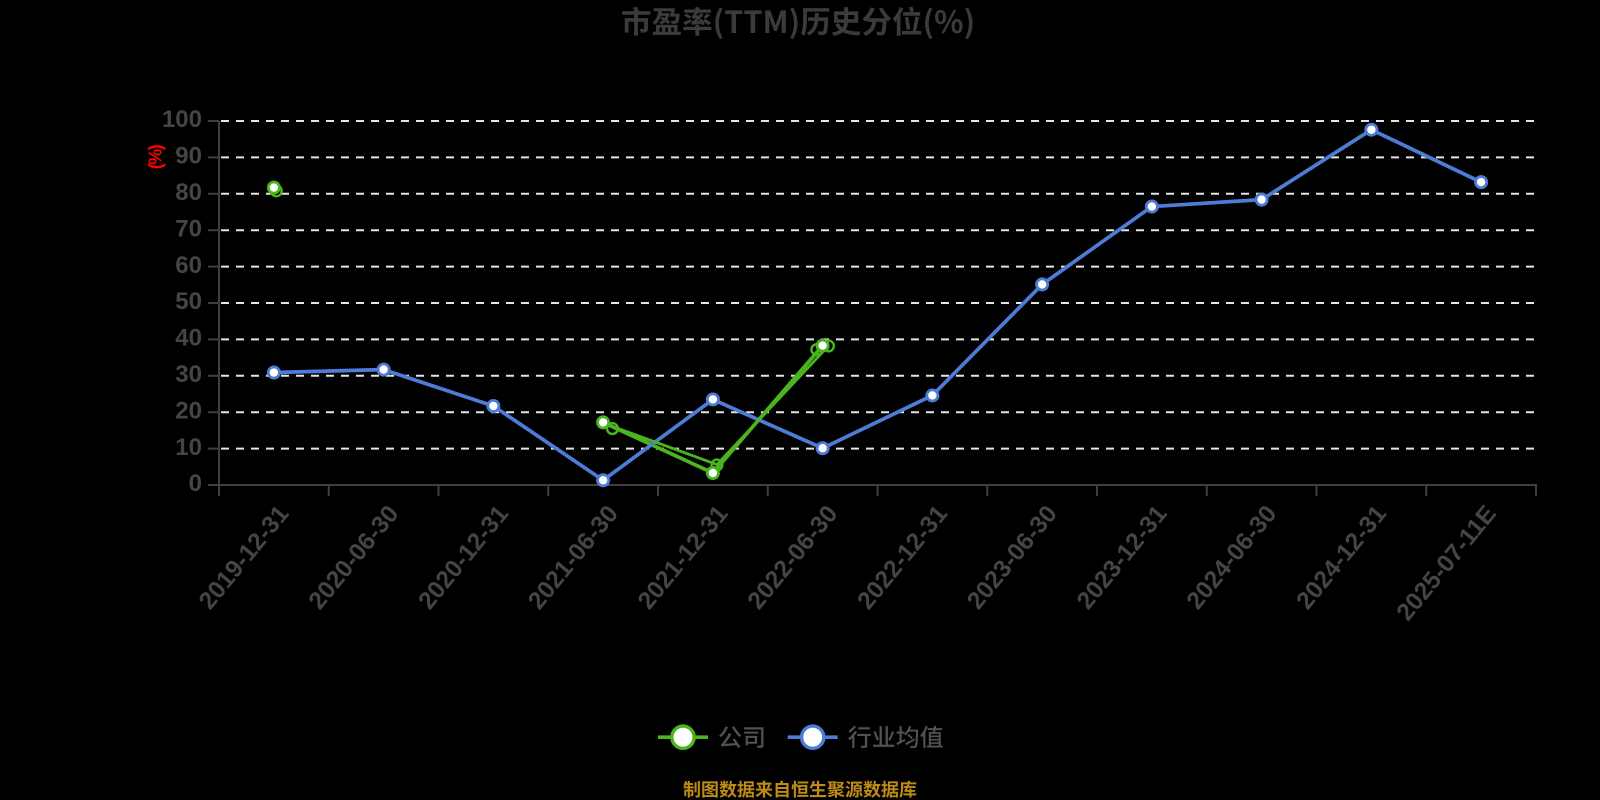  Describe the element at coordinates (182, 119) in the screenshot. I see `y-tick-label-100: 100` at that location.